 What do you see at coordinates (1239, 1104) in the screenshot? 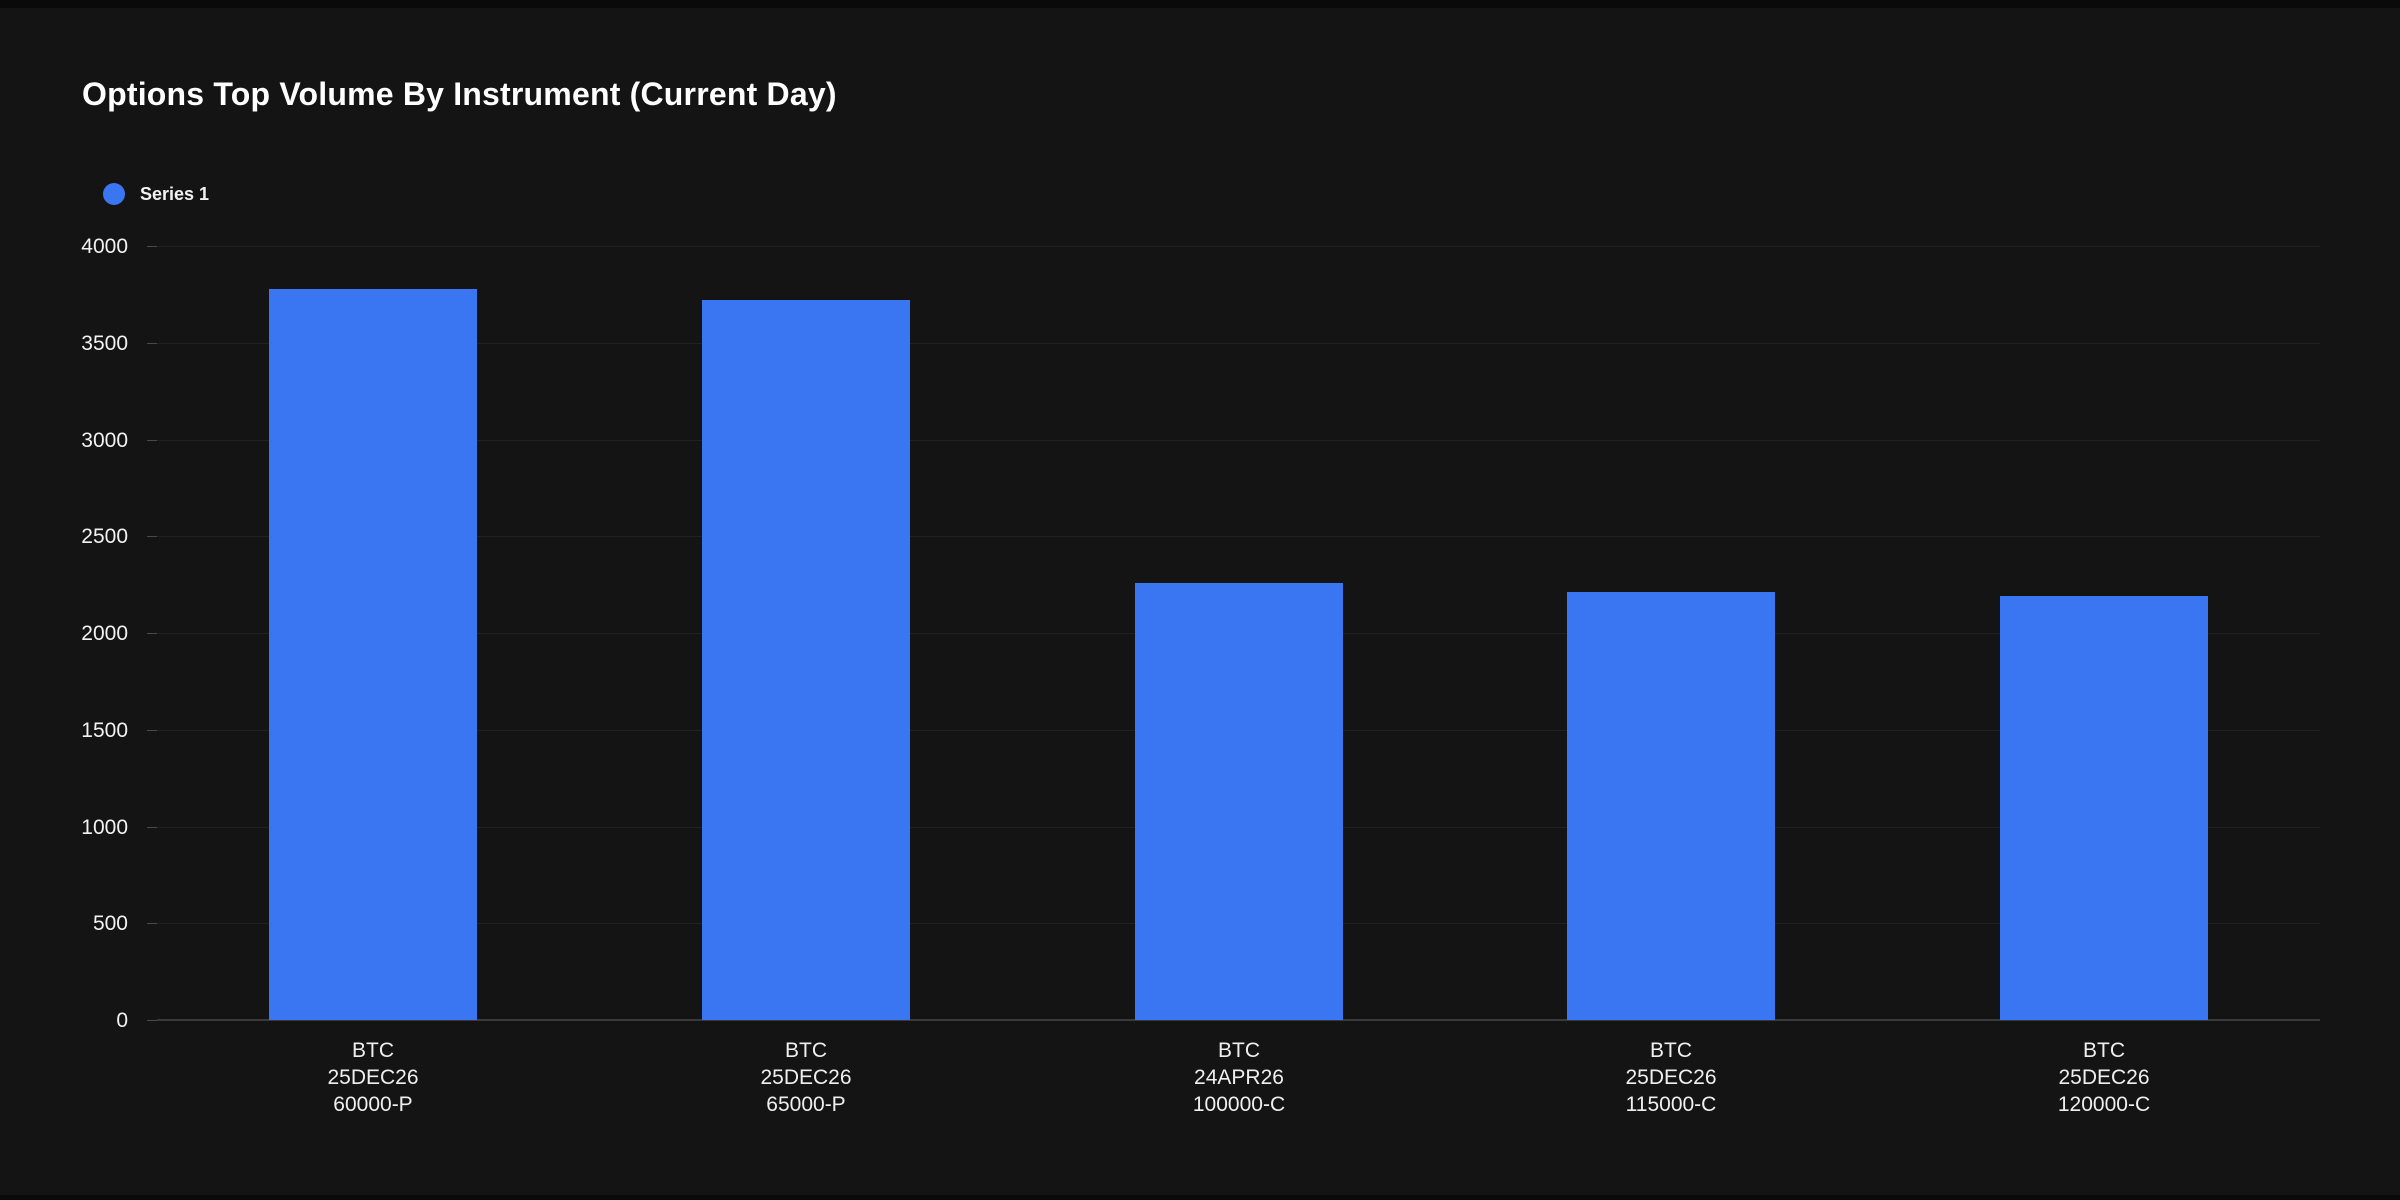
I see `x-axis-category-line: 100000-C` at bounding box center [1239, 1104].